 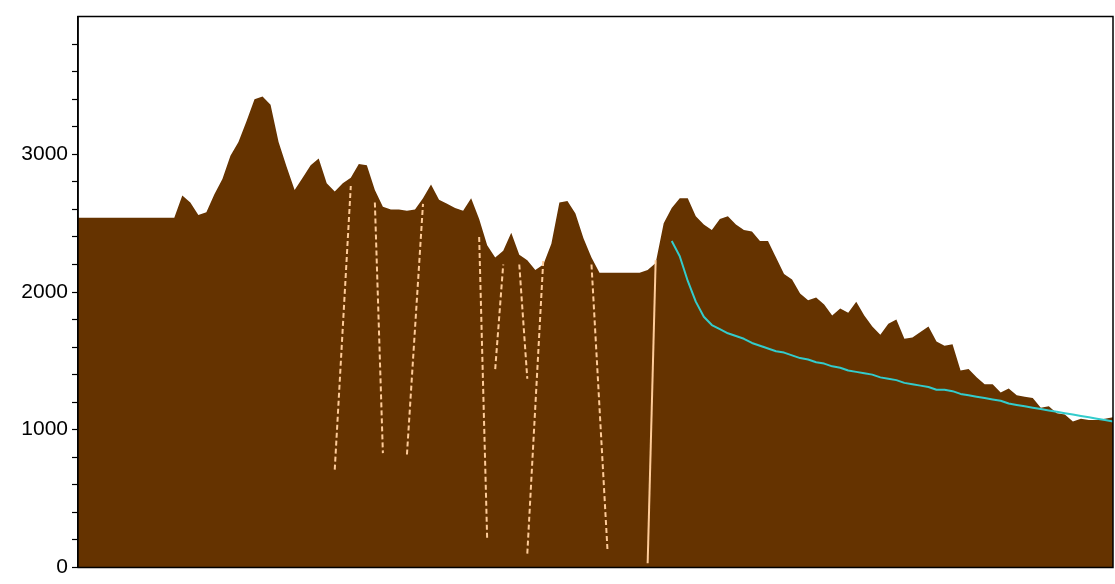 What do you see at coordinates (44, 153) in the screenshot?
I see `y-tick-label: 3000` at bounding box center [44, 153].